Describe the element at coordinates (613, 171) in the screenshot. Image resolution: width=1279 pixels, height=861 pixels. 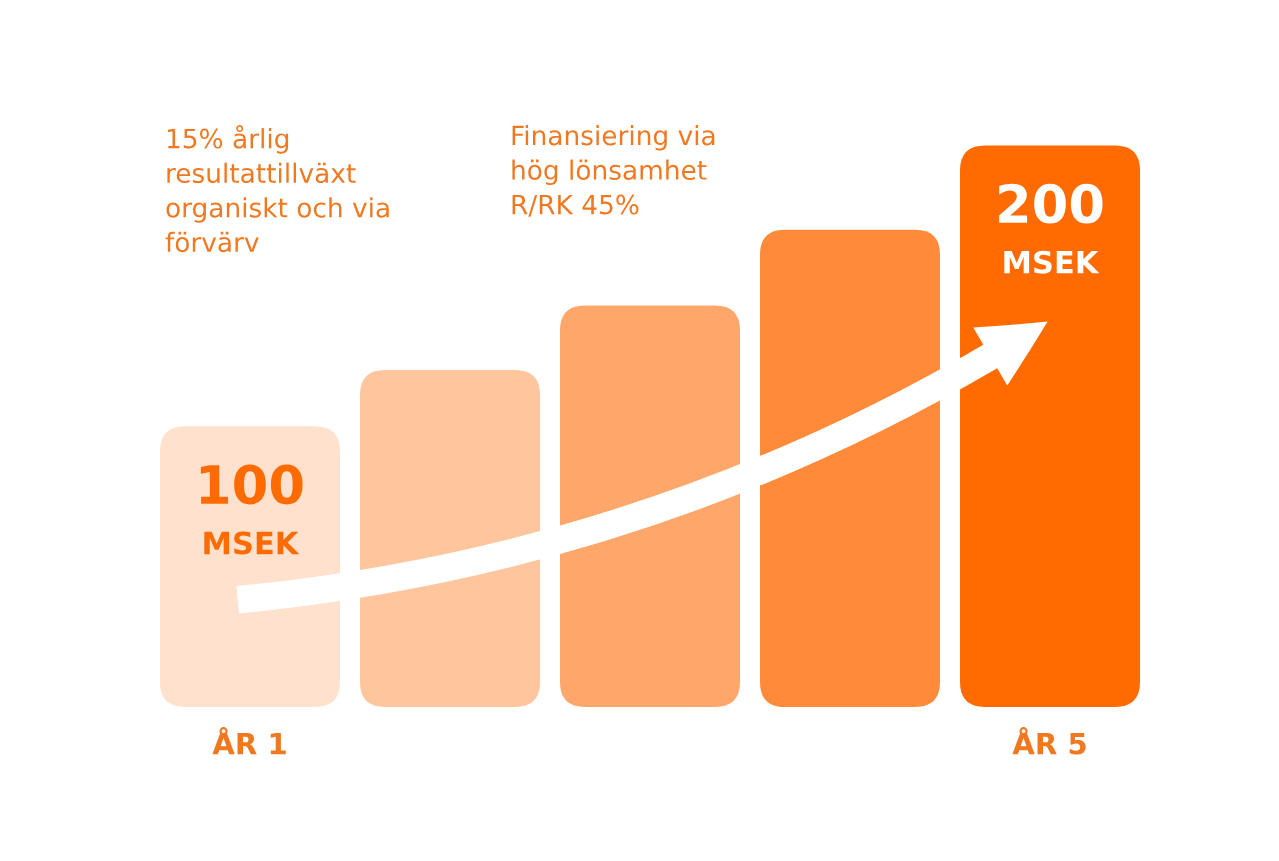
I see `annotation: Finansiering via hög lönsamhet R/RK 45%` at that location.